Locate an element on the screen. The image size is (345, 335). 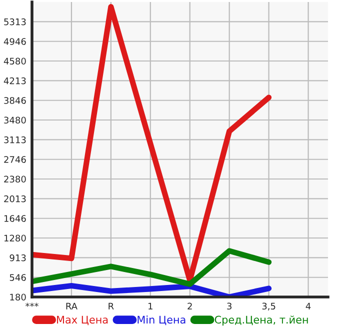
y-tick-label: 180 is located at coordinates (18, 297).